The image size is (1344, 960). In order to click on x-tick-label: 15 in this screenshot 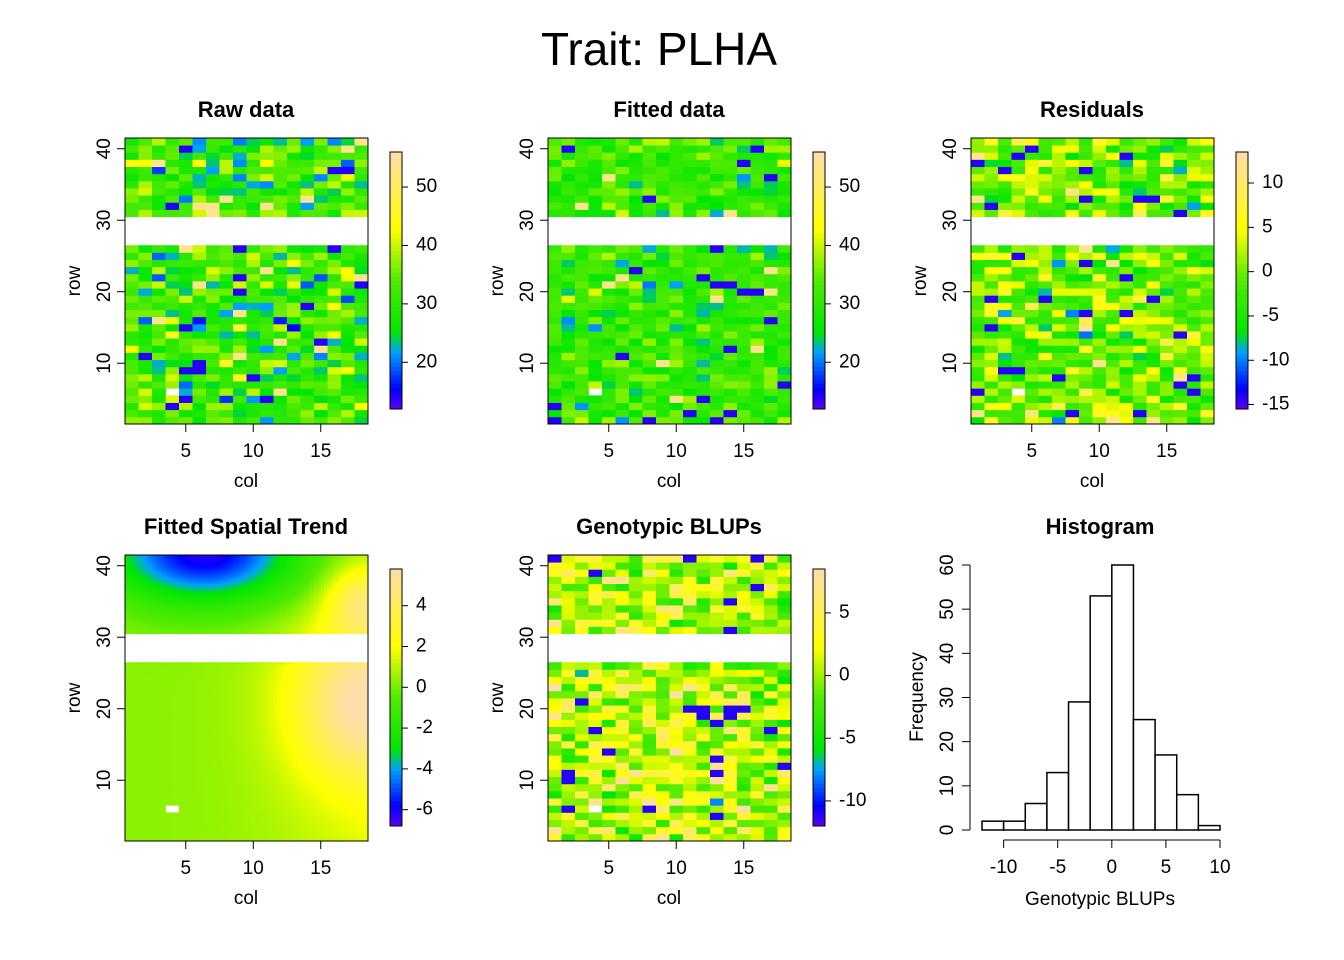, I will do `click(320, 451)`.